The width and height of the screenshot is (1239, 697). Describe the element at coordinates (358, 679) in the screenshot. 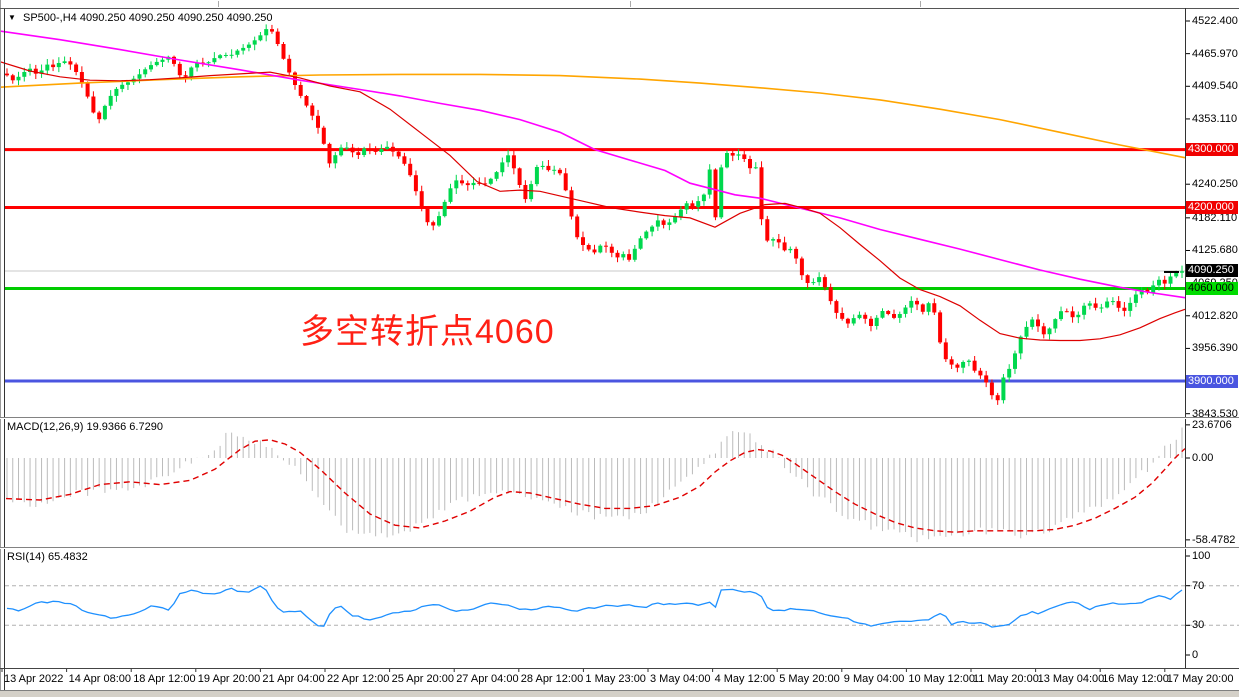

I see `time-label: 22 Apr 12:00` at that location.